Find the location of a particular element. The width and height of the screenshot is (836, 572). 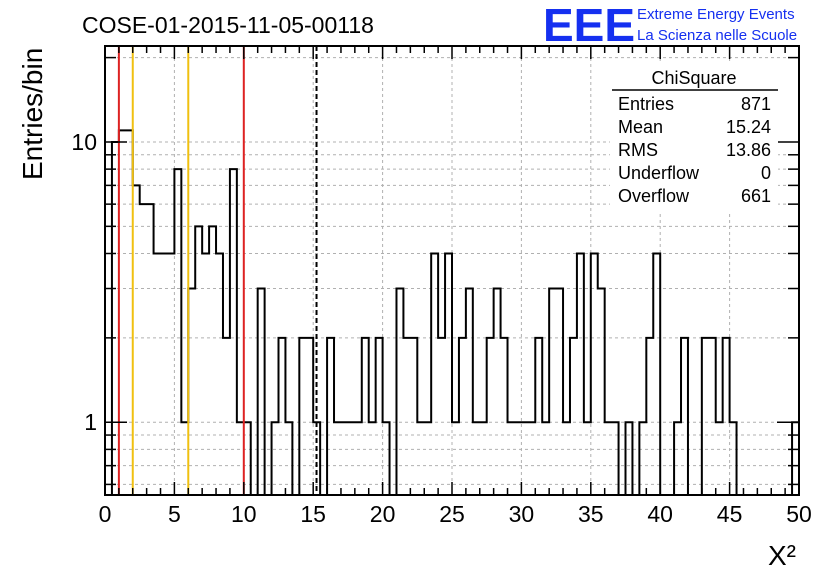

plot-title: COSE-01-2015-11-05-00118 is located at coordinates (228, 25).